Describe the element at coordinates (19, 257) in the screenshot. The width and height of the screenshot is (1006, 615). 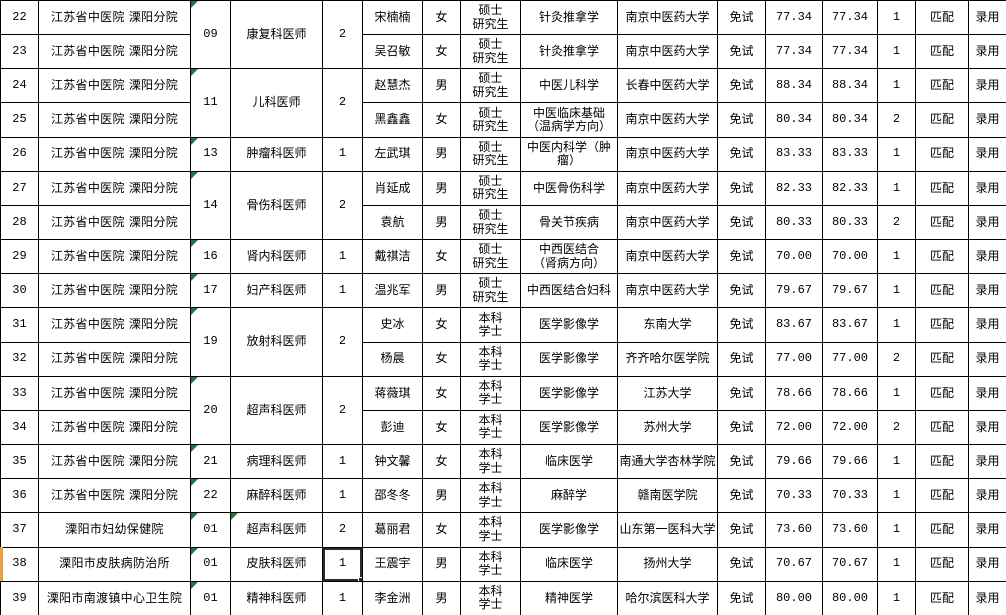
I see `cell-sequence-number: 29` at that location.